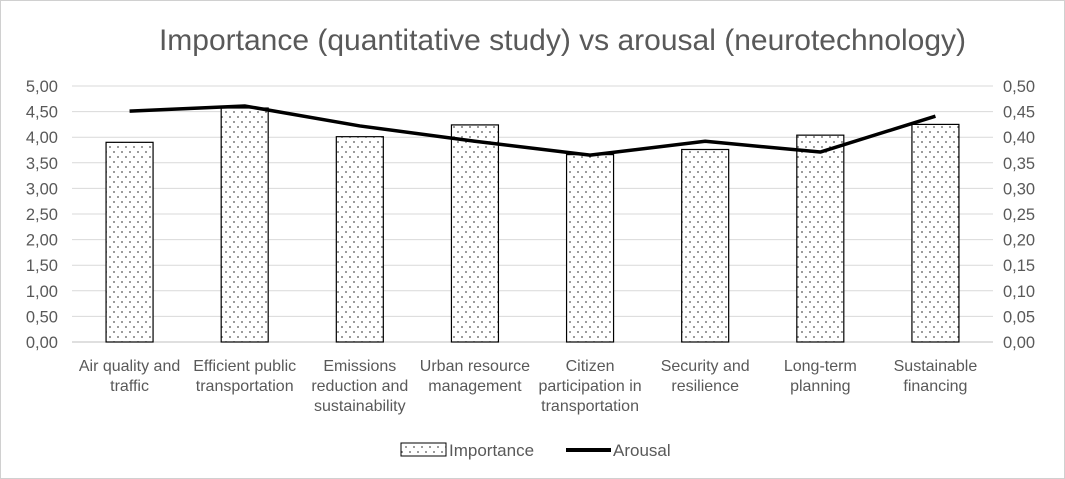 The width and height of the screenshot is (1065, 479). I want to click on category-label: Emissions, so click(359, 366).